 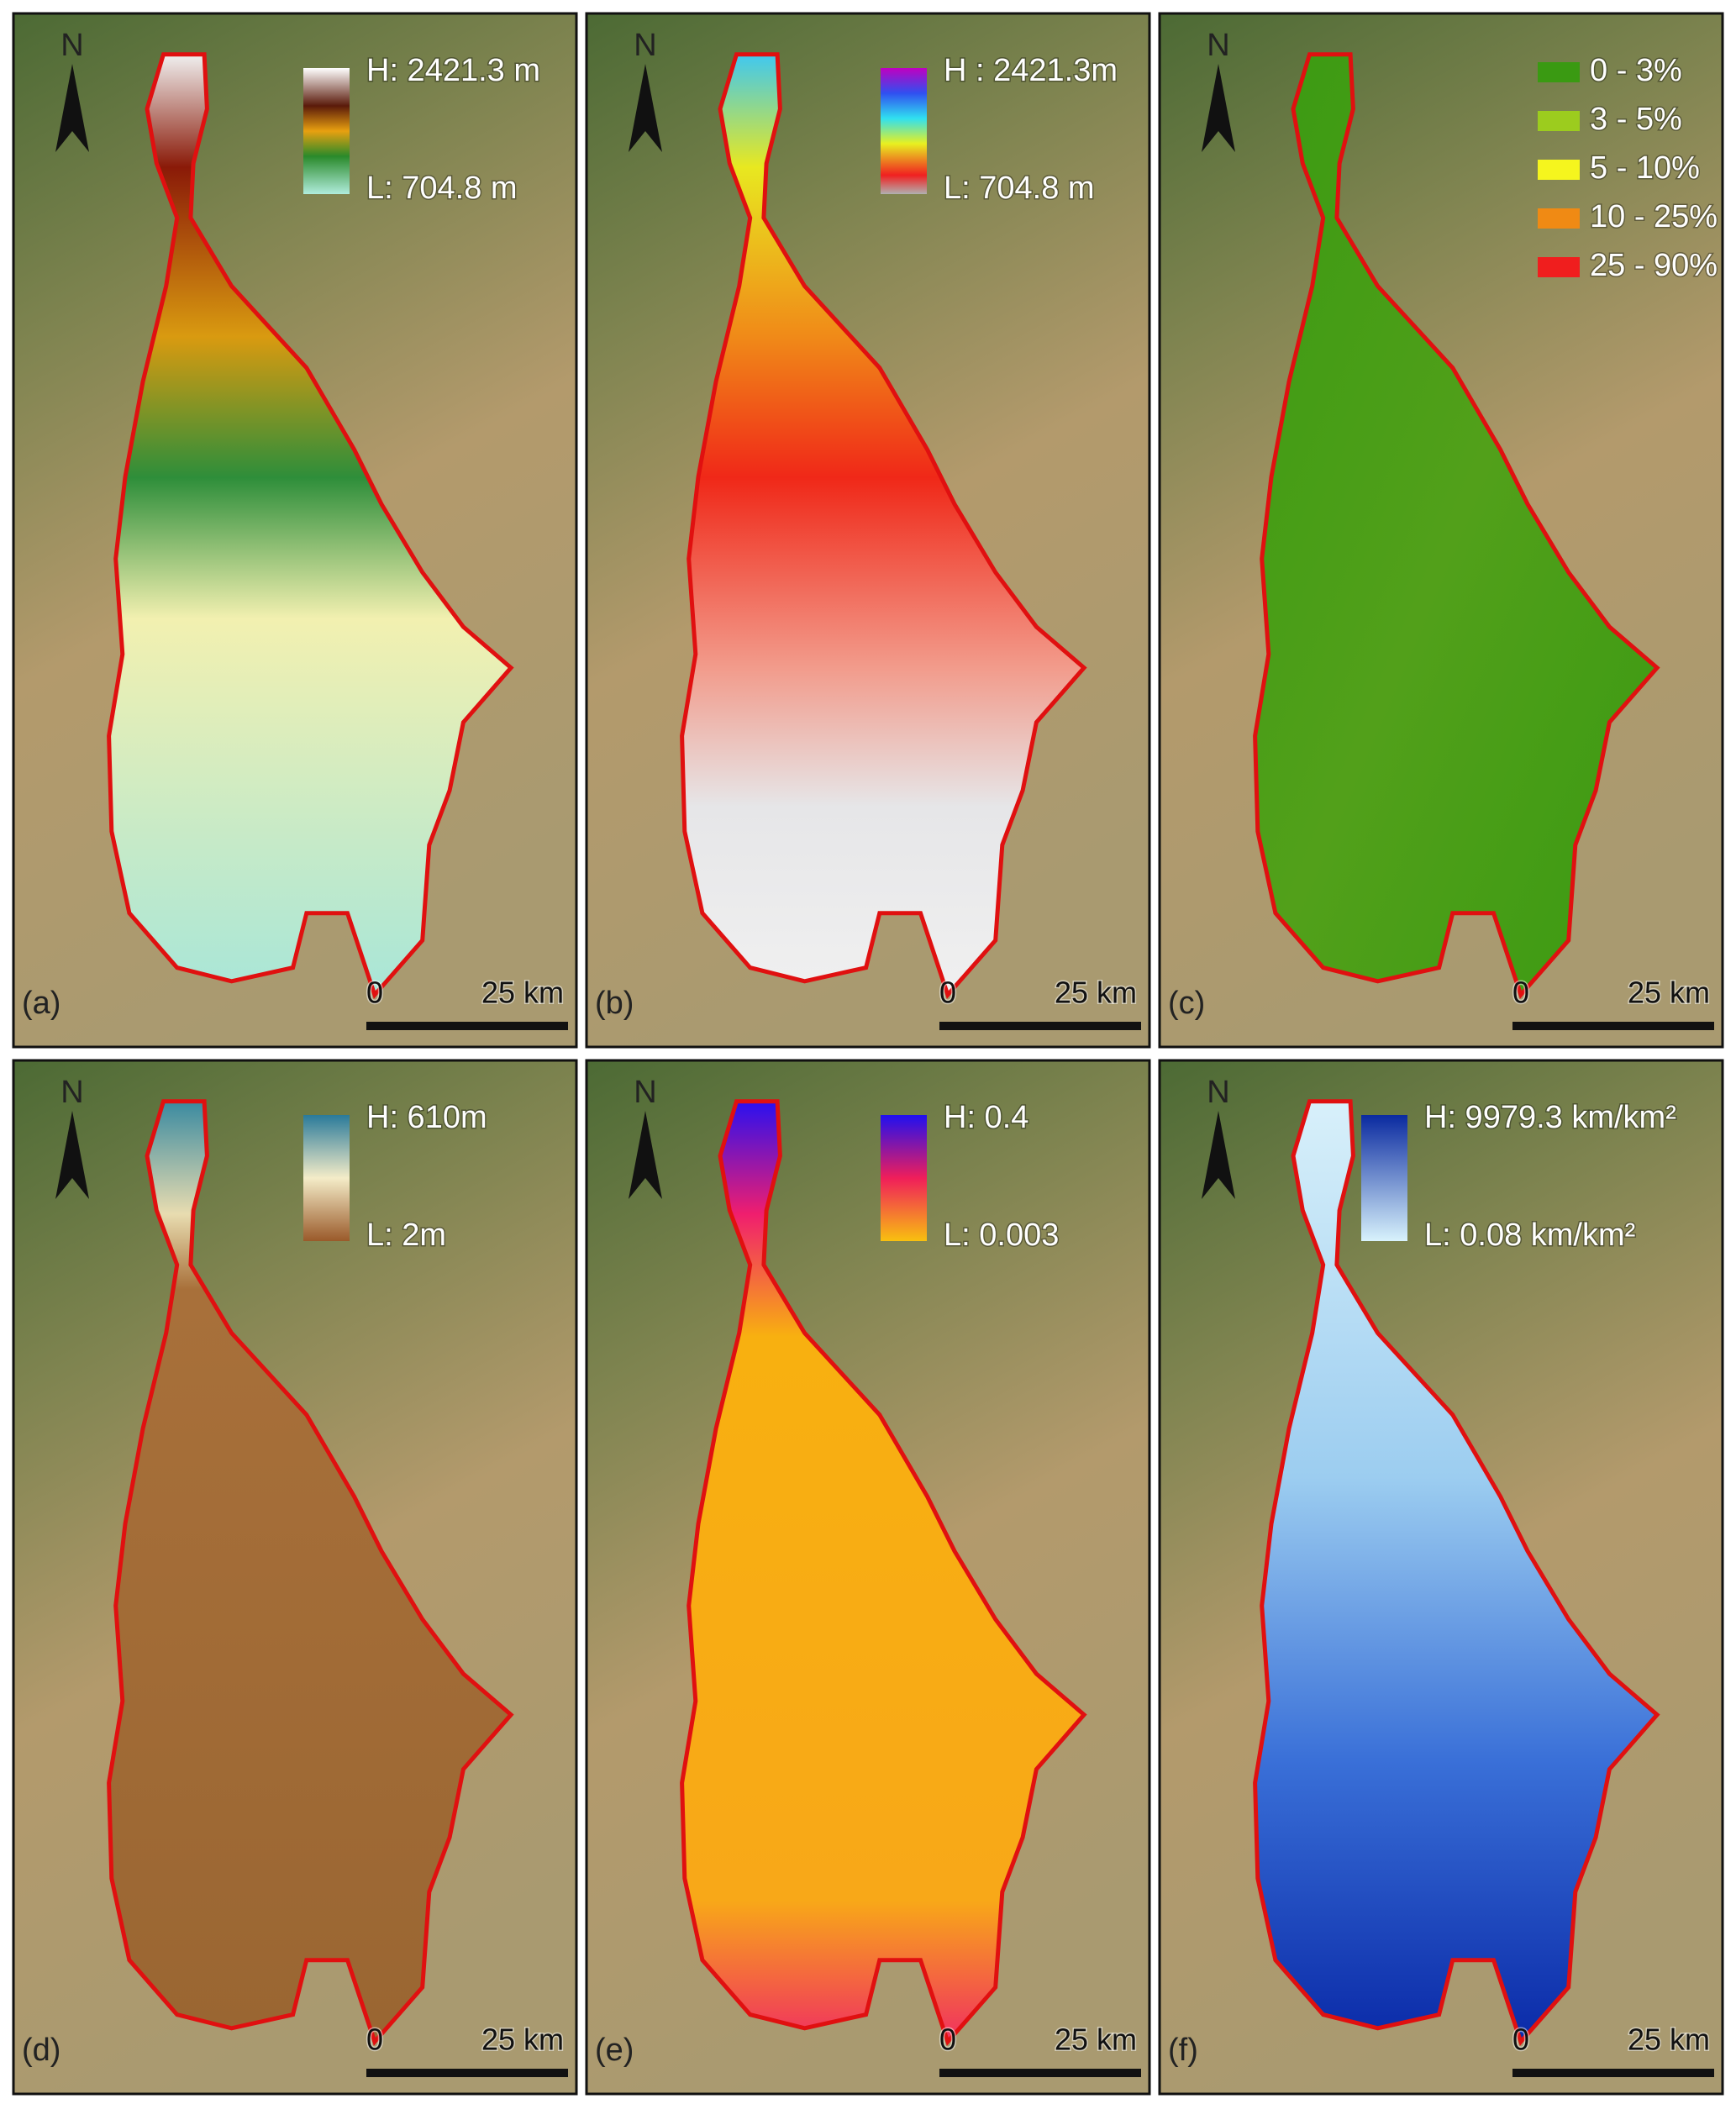 I want to click on panel-label: (b), so click(x=614, y=1003).